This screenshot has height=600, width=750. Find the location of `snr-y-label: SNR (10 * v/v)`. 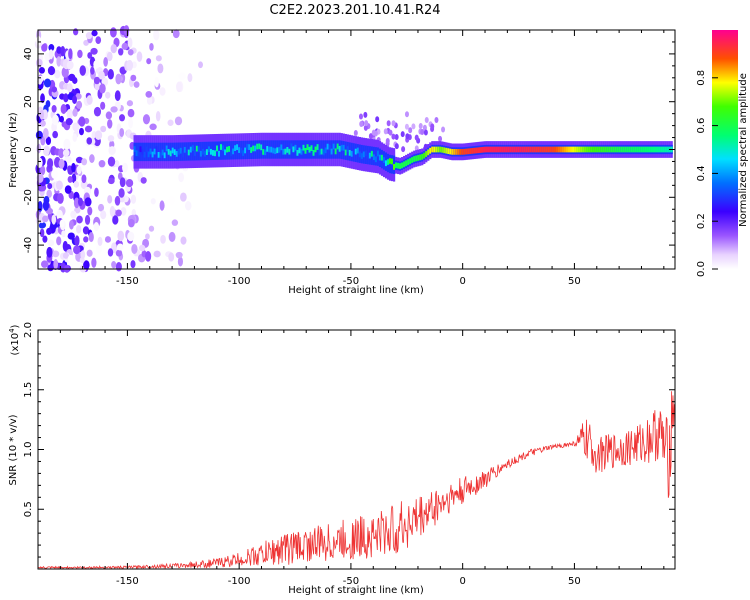

snr-y-label: SNR (10 * v/v) is located at coordinates (13, 449).